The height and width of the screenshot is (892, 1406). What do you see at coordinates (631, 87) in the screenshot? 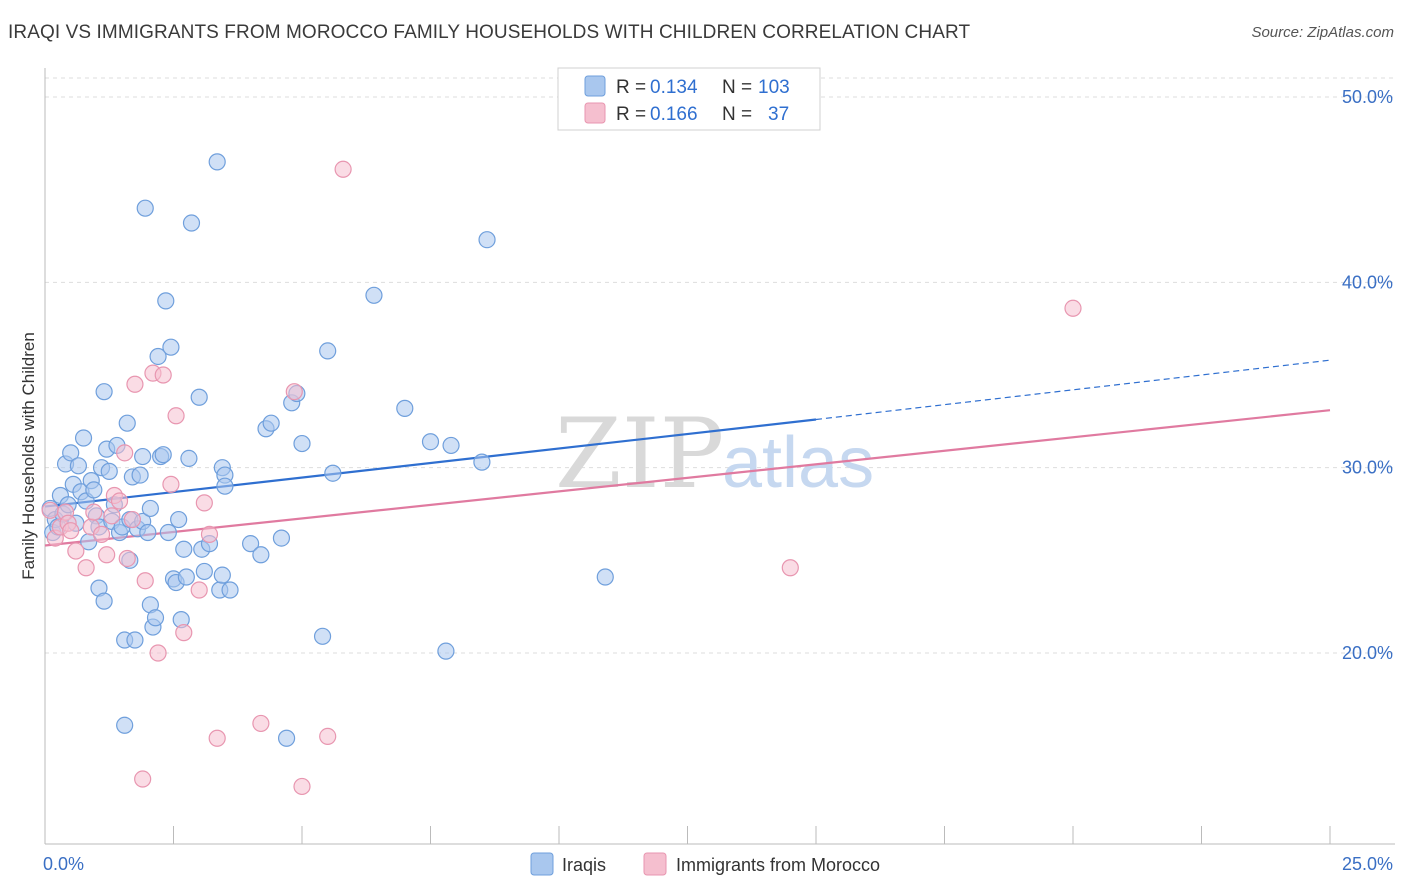
I see `legend-r-label-1: R =` at bounding box center [631, 87].